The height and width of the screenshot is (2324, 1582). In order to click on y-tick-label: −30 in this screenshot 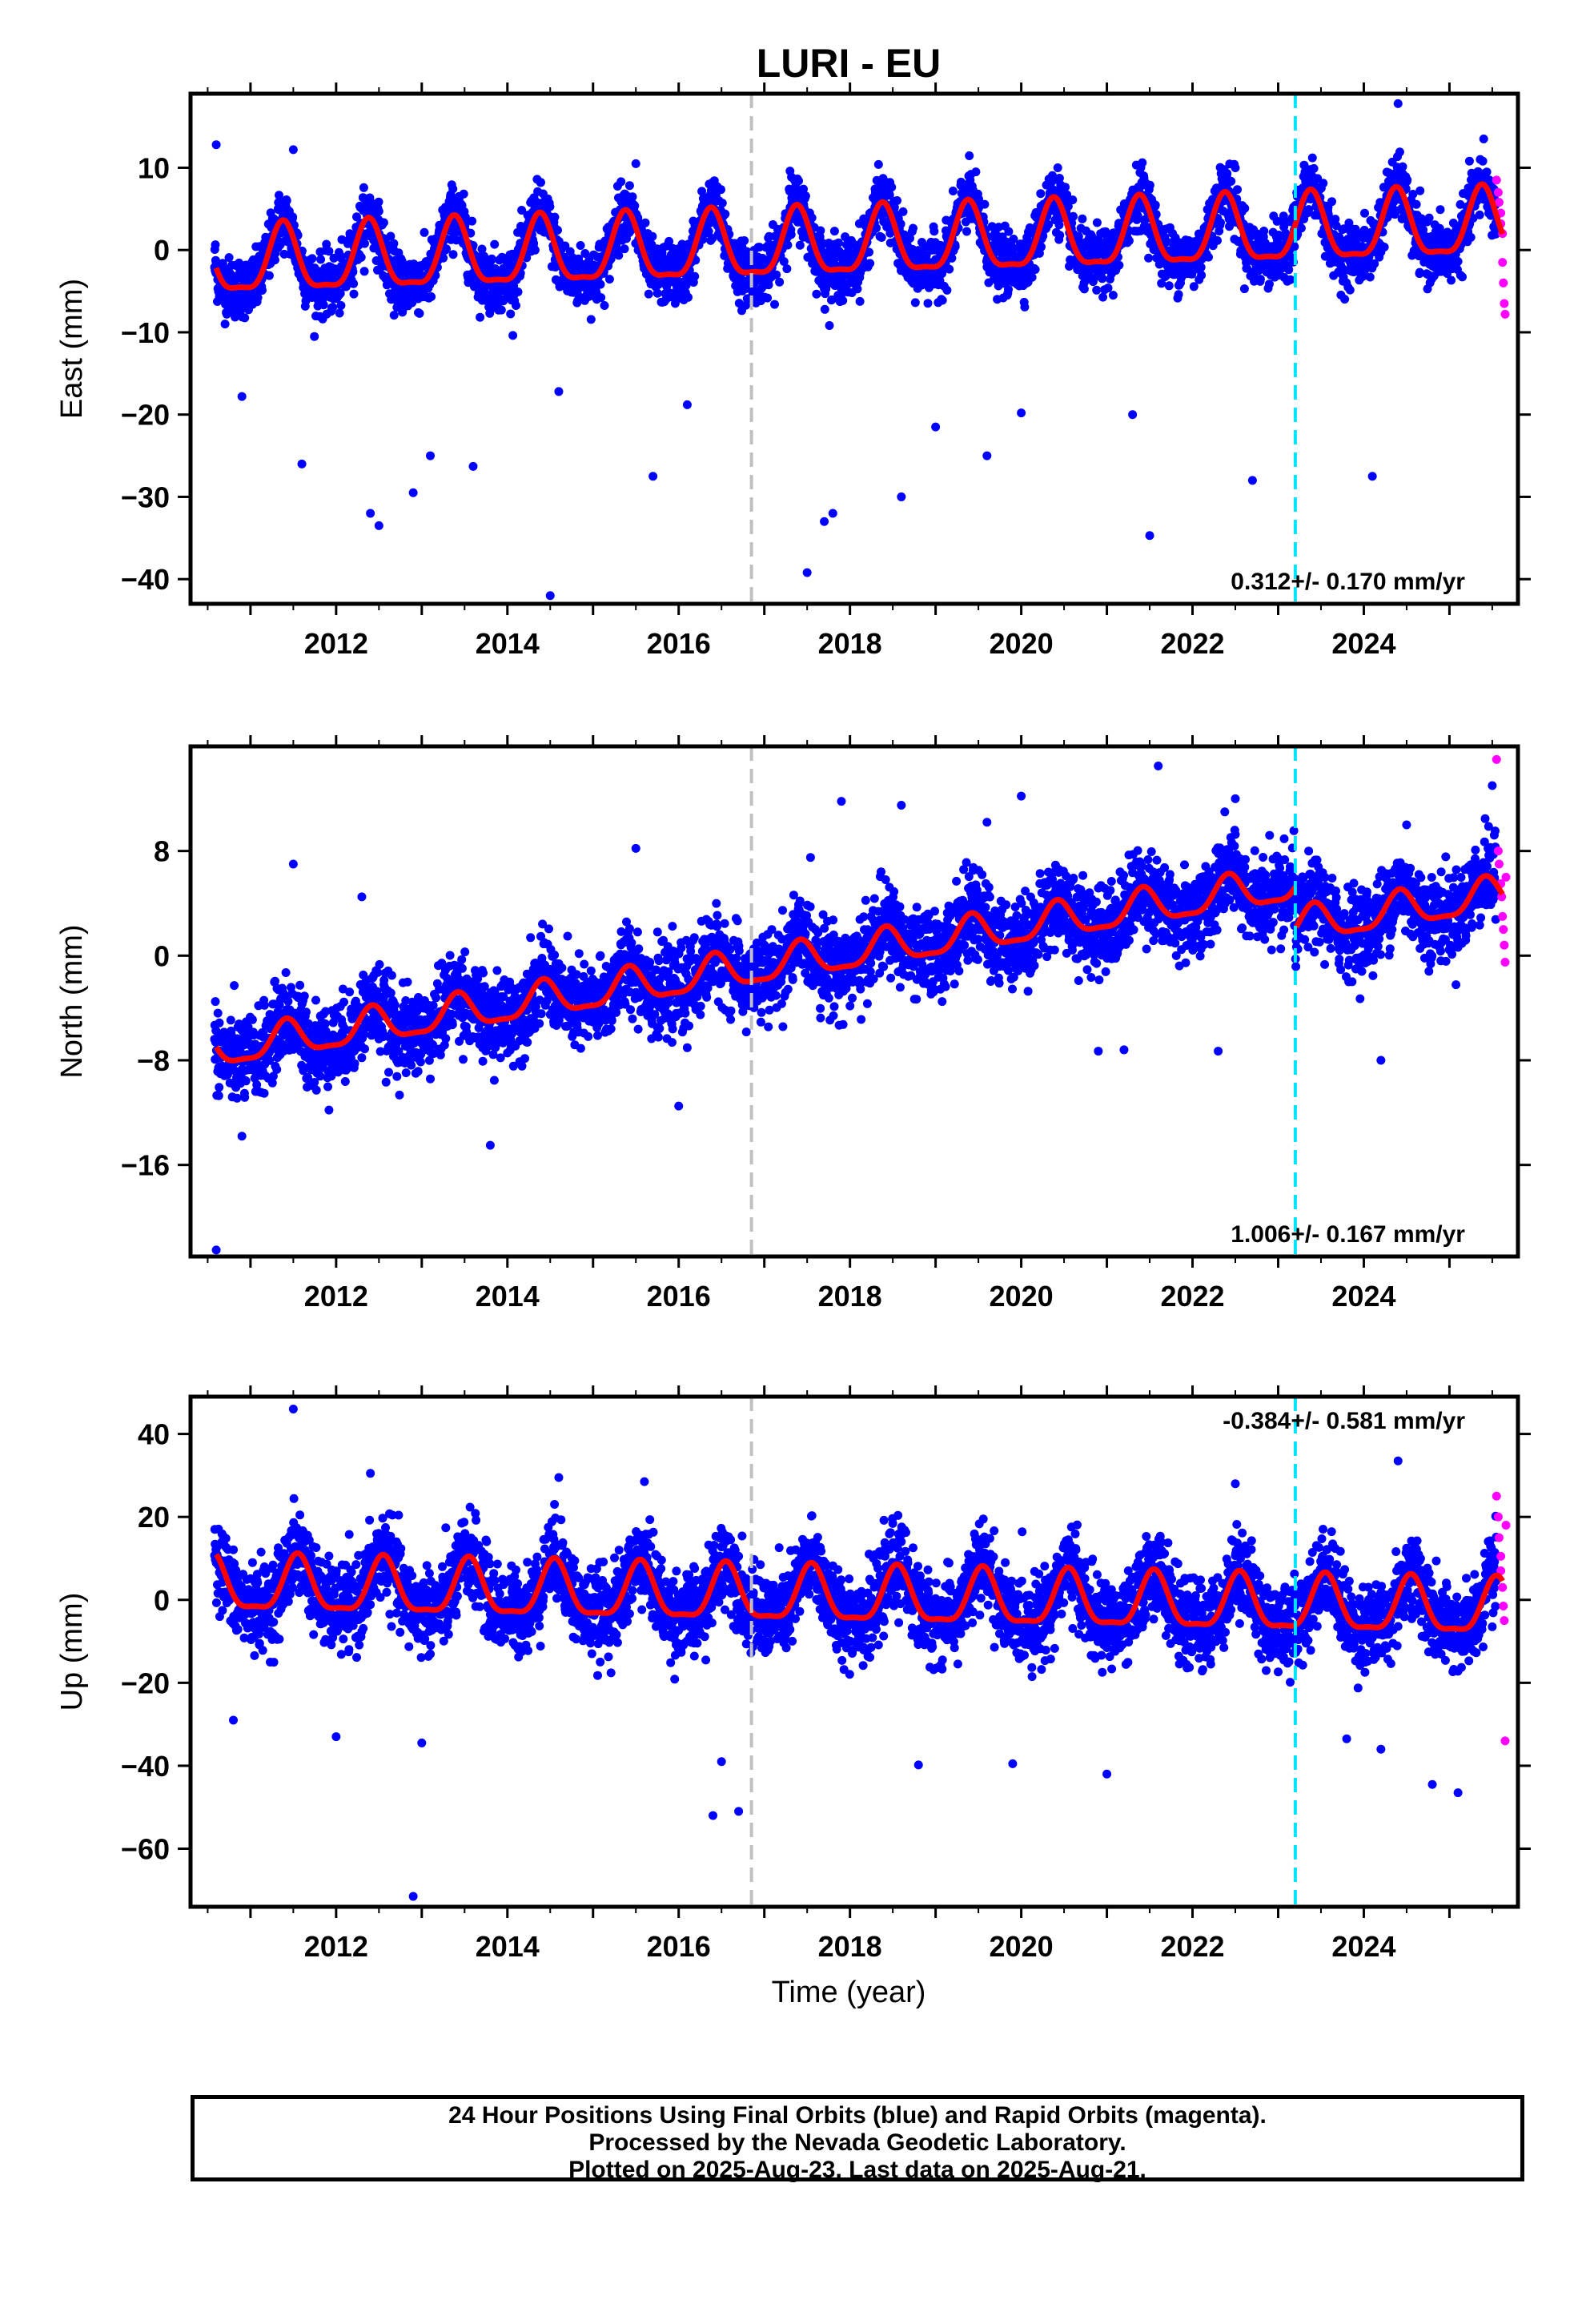, I will do `click(145, 497)`.